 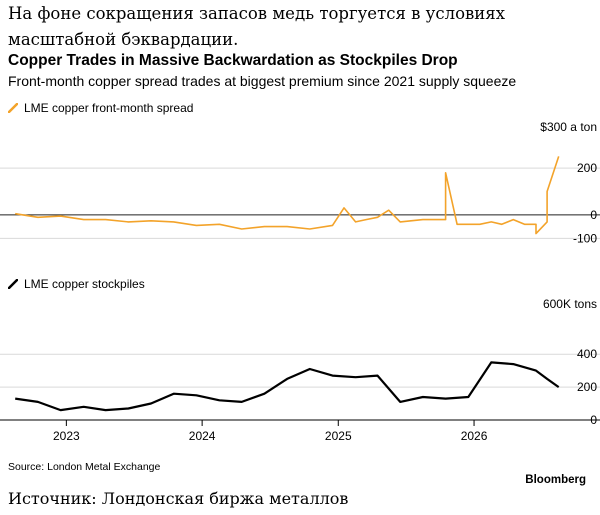 I want to click on legend-spread: LME copper front-month spread, so click(x=100, y=108).